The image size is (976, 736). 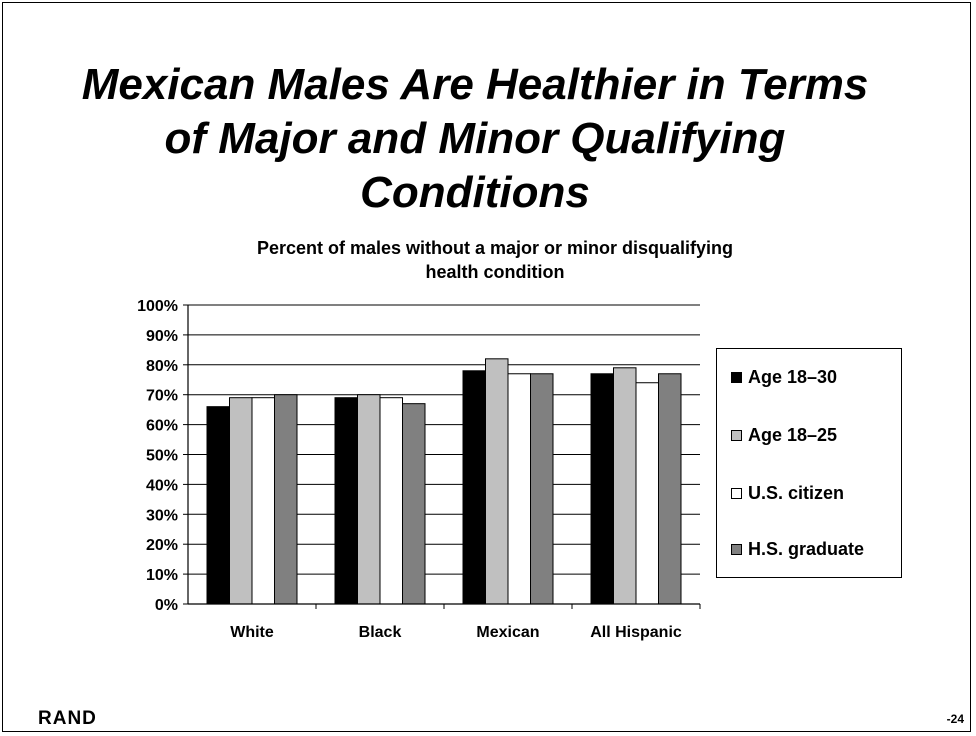 What do you see at coordinates (162, 575) in the screenshot?
I see `y-tick-label: 10%` at bounding box center [162, 575].